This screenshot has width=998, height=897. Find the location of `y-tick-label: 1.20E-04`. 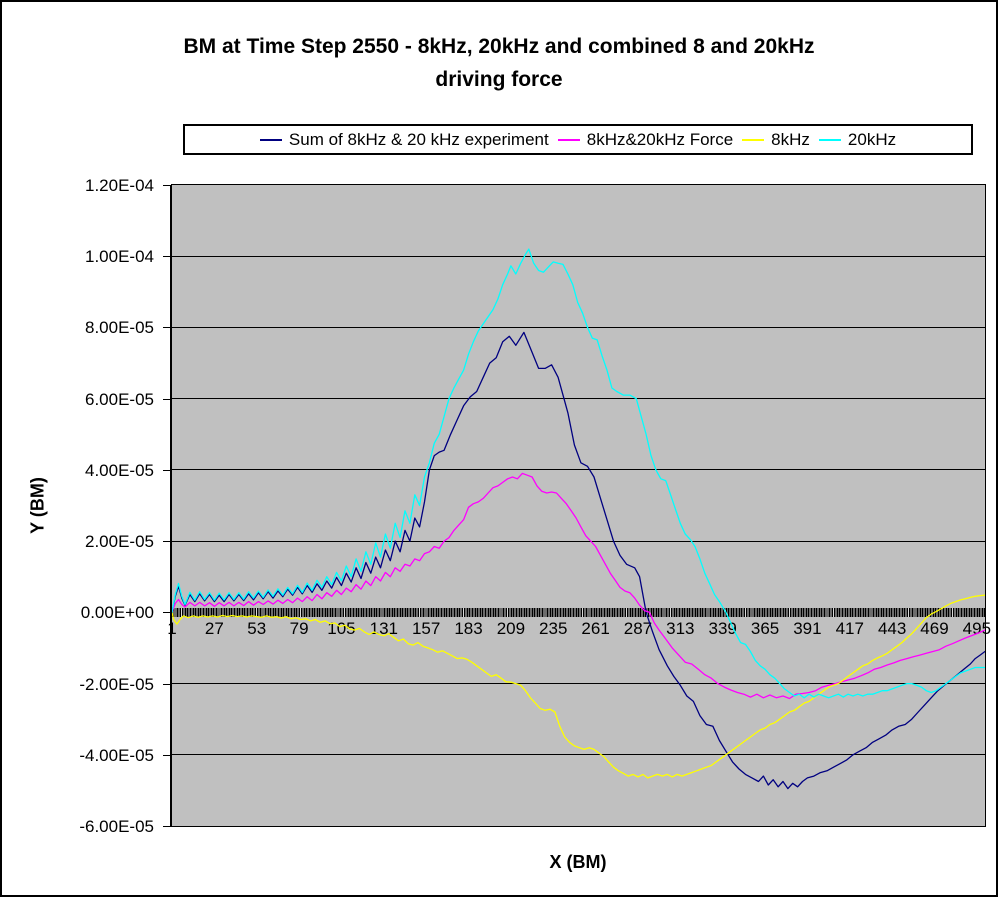

y-tick-label: 1.20E-04 is located at coordinates (119, 185).